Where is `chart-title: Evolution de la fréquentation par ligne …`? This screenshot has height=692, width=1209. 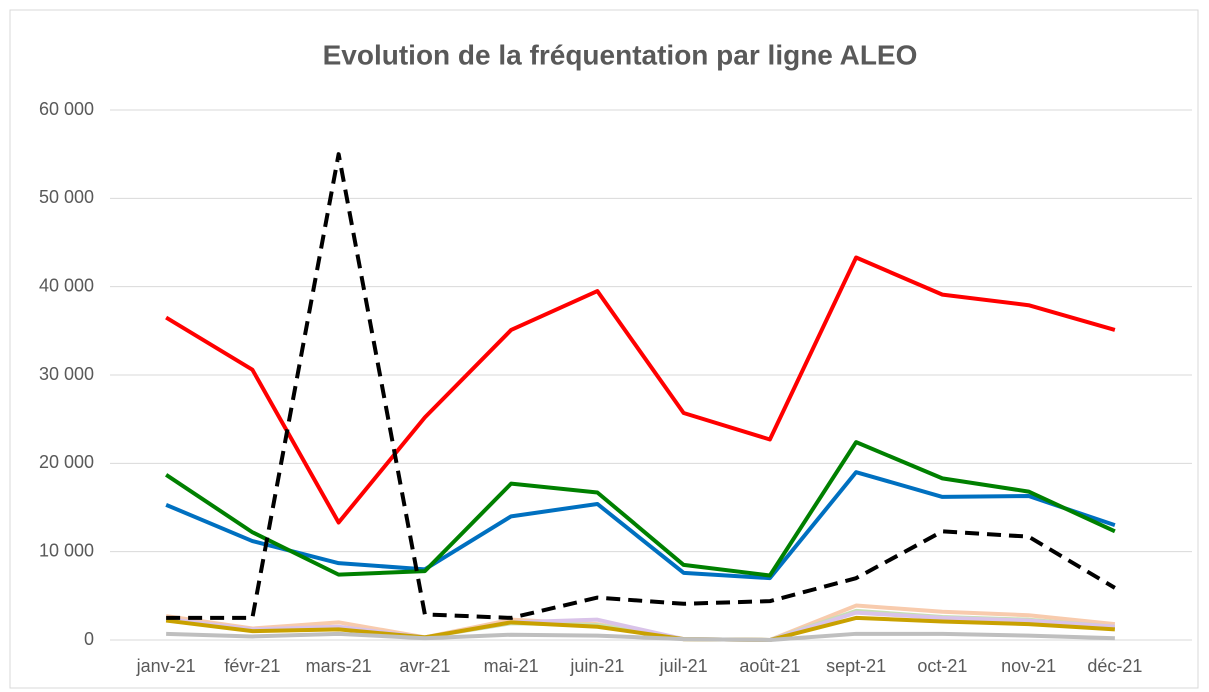
chart-title: Evolution de la fréquentation par ligne … is located at coordinates (620, 54).